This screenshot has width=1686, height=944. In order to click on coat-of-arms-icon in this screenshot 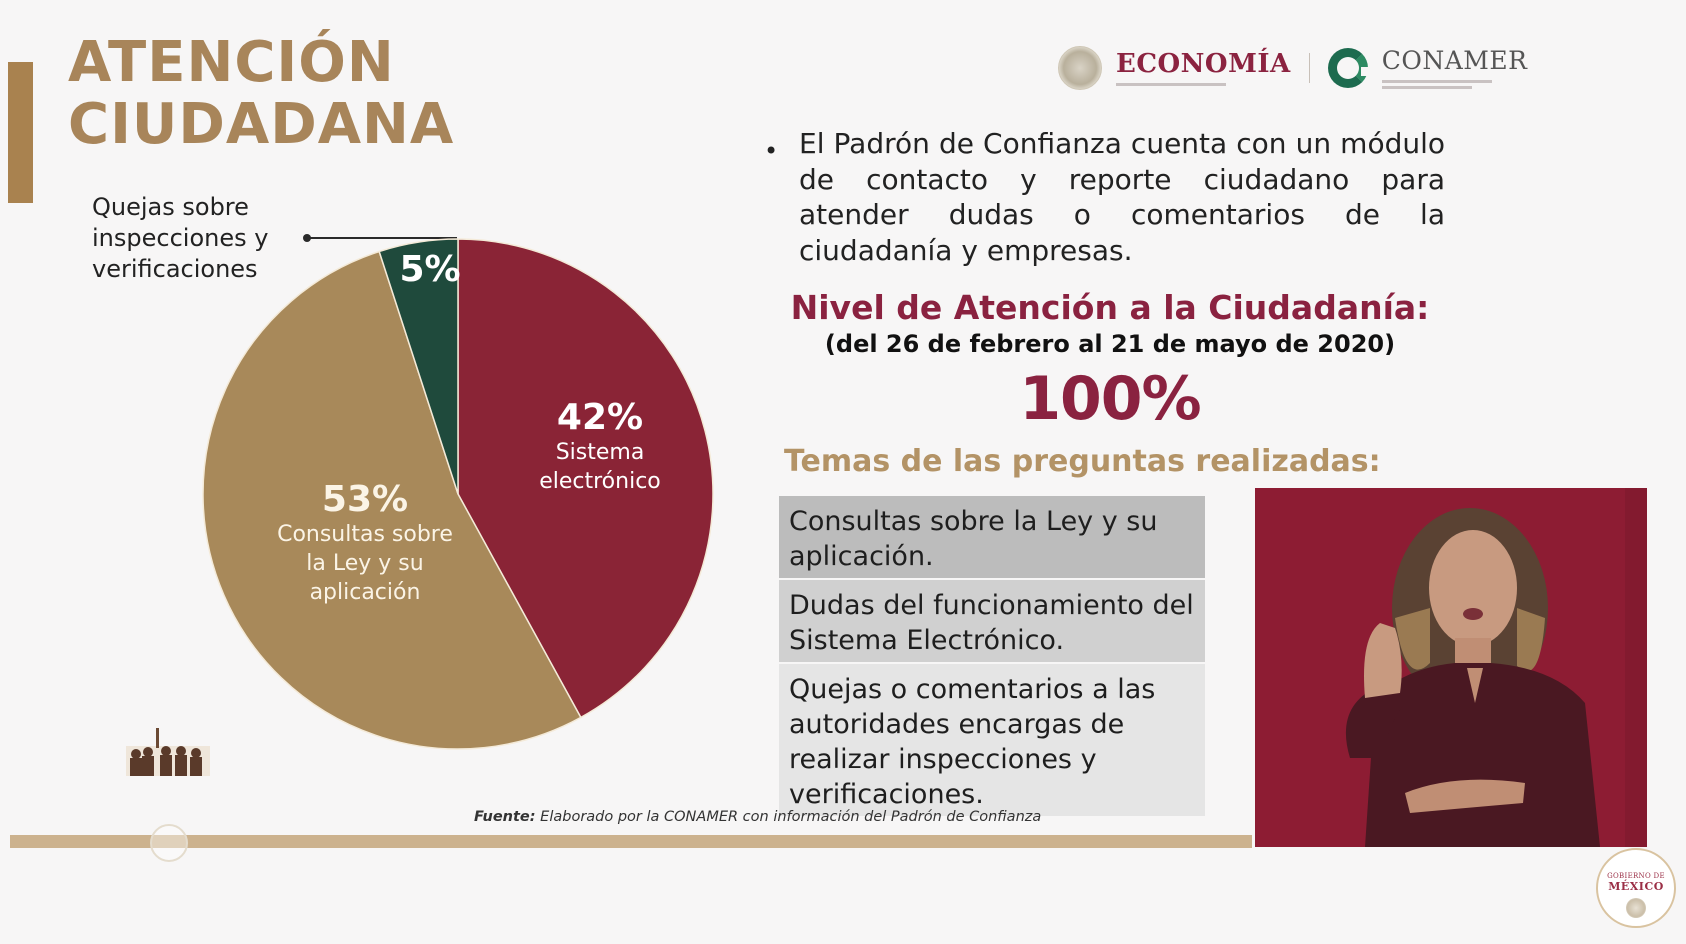, I will do `click(1080, 68)`.